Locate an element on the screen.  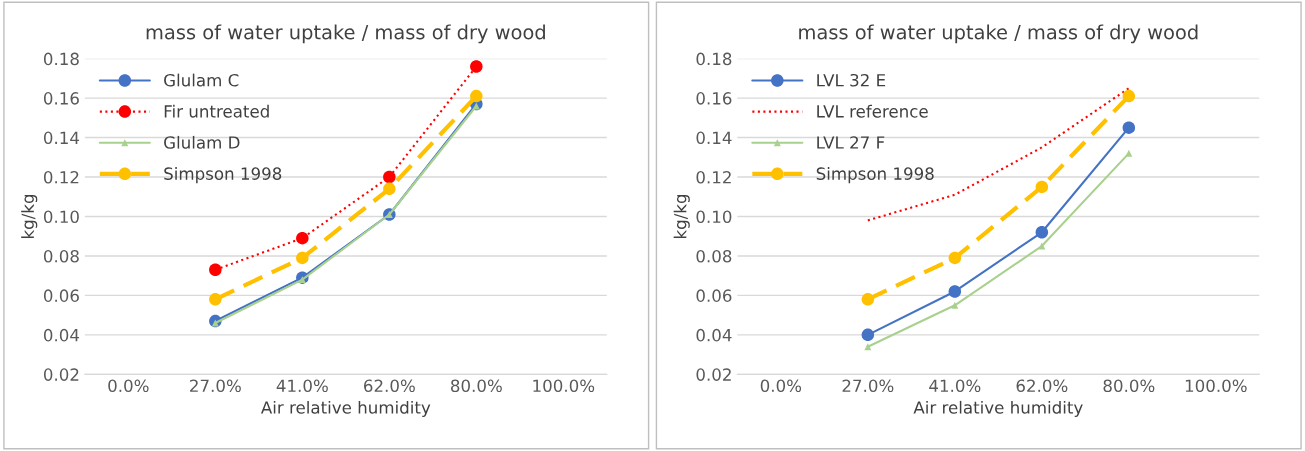
legend-label: Fir untreated is located at coordinates (216, 111).